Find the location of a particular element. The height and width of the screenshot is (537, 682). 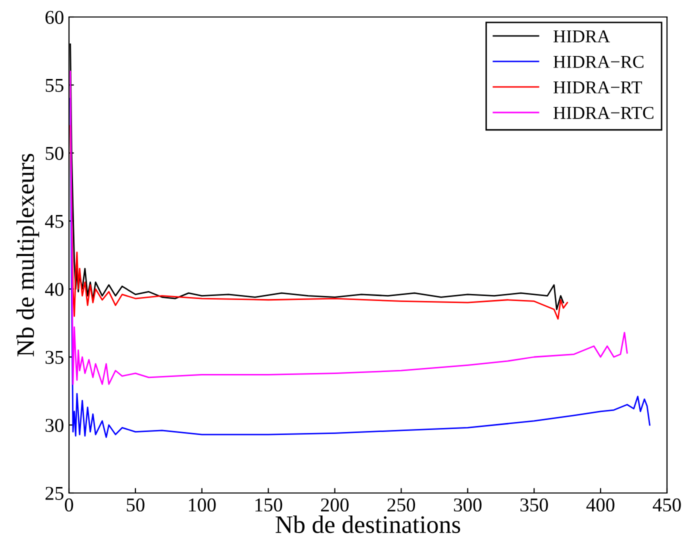

x-tick-label: 250 is located at coordinates (401, 505).